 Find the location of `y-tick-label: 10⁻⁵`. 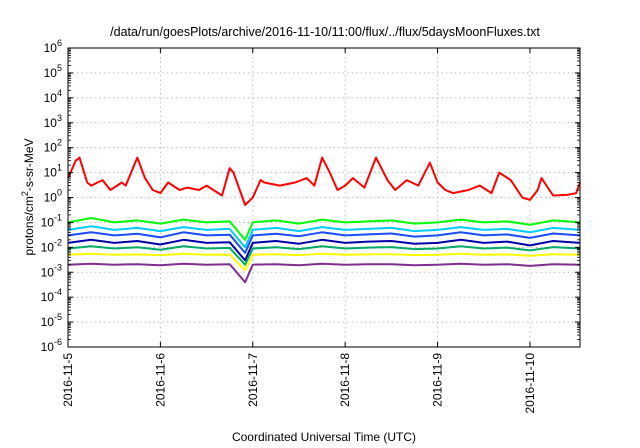

y-tick-label: 10⁻⁵ is located at coordinates (51, 320).